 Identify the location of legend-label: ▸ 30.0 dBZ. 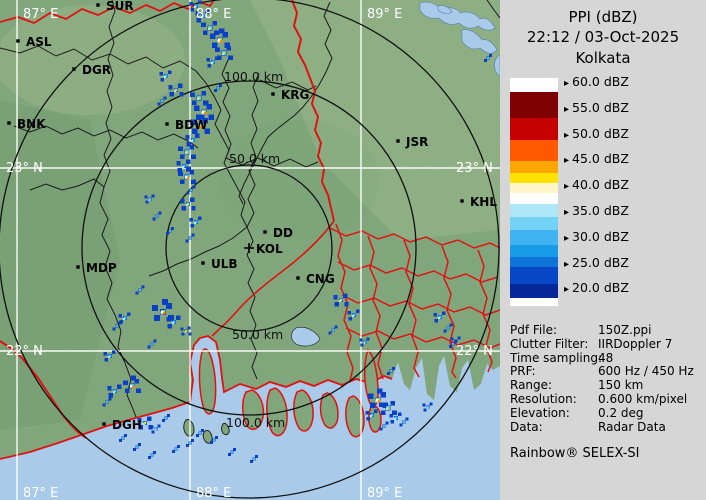
(596, 236).